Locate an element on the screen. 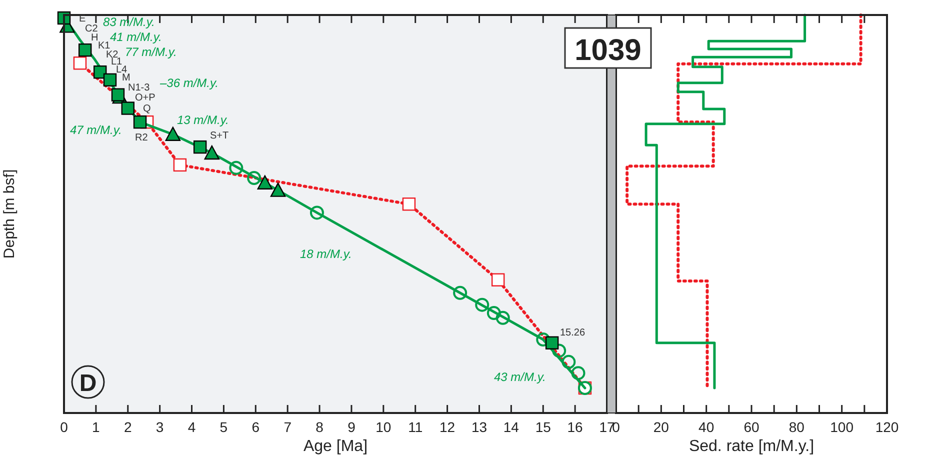 Image resolution: width=936 pixels, height=457 pixels. x-tick-label: 60 is located at coordinates (752, 427).